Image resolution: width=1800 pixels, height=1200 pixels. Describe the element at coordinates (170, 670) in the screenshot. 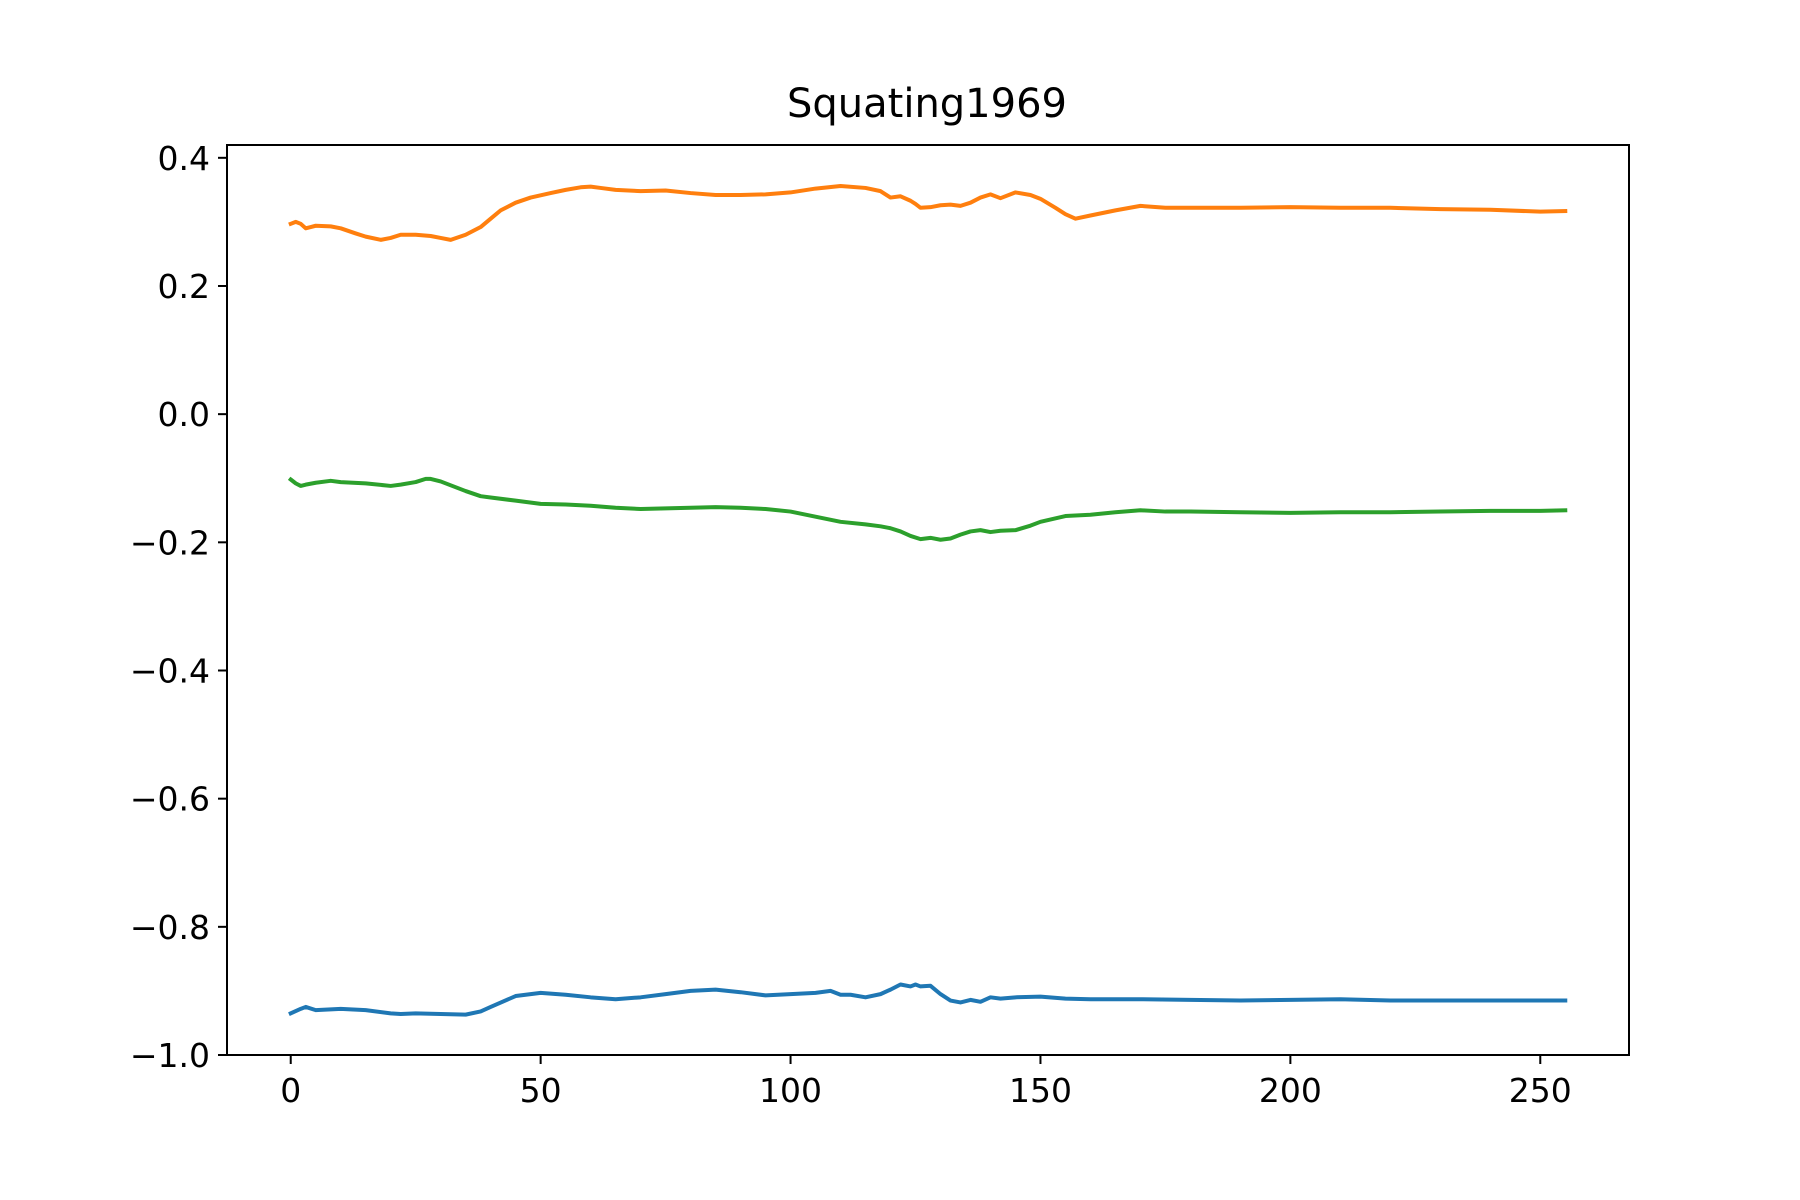

I see `y-tick-label: −0.4` at that location.